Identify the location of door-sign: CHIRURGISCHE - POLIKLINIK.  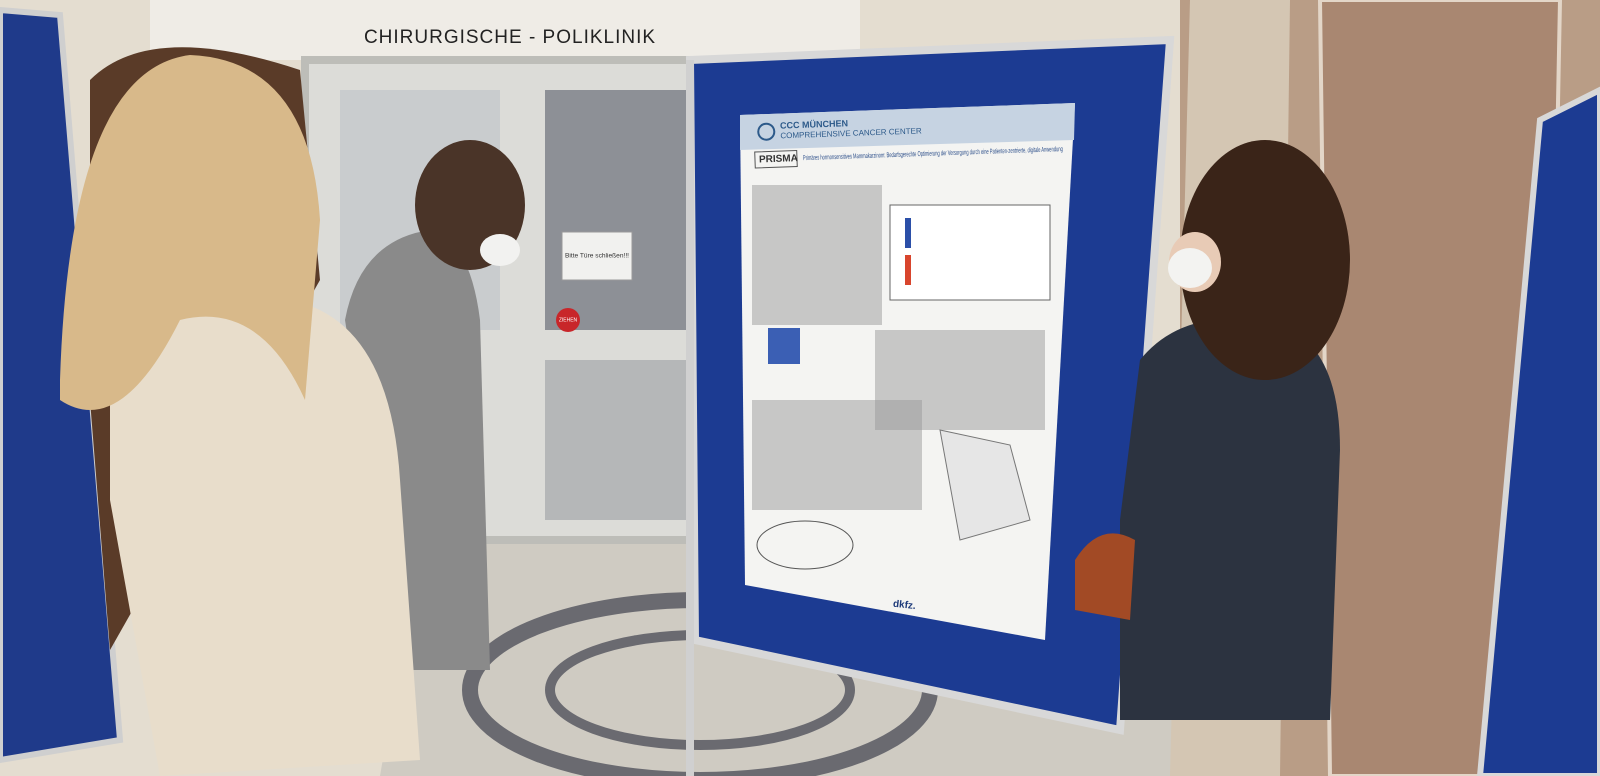
(510, 37).